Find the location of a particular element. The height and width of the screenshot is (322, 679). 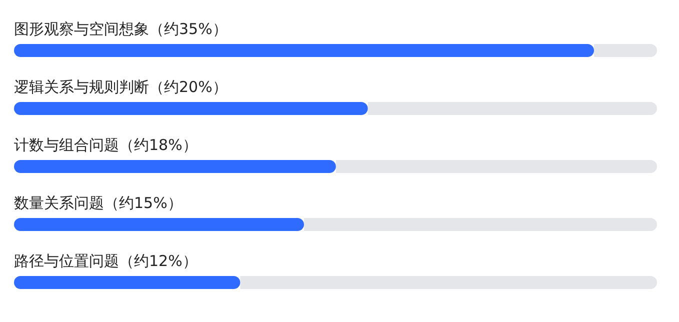

category-label: 计数与组合问题（约18%） is located at coordinates (106, 145).